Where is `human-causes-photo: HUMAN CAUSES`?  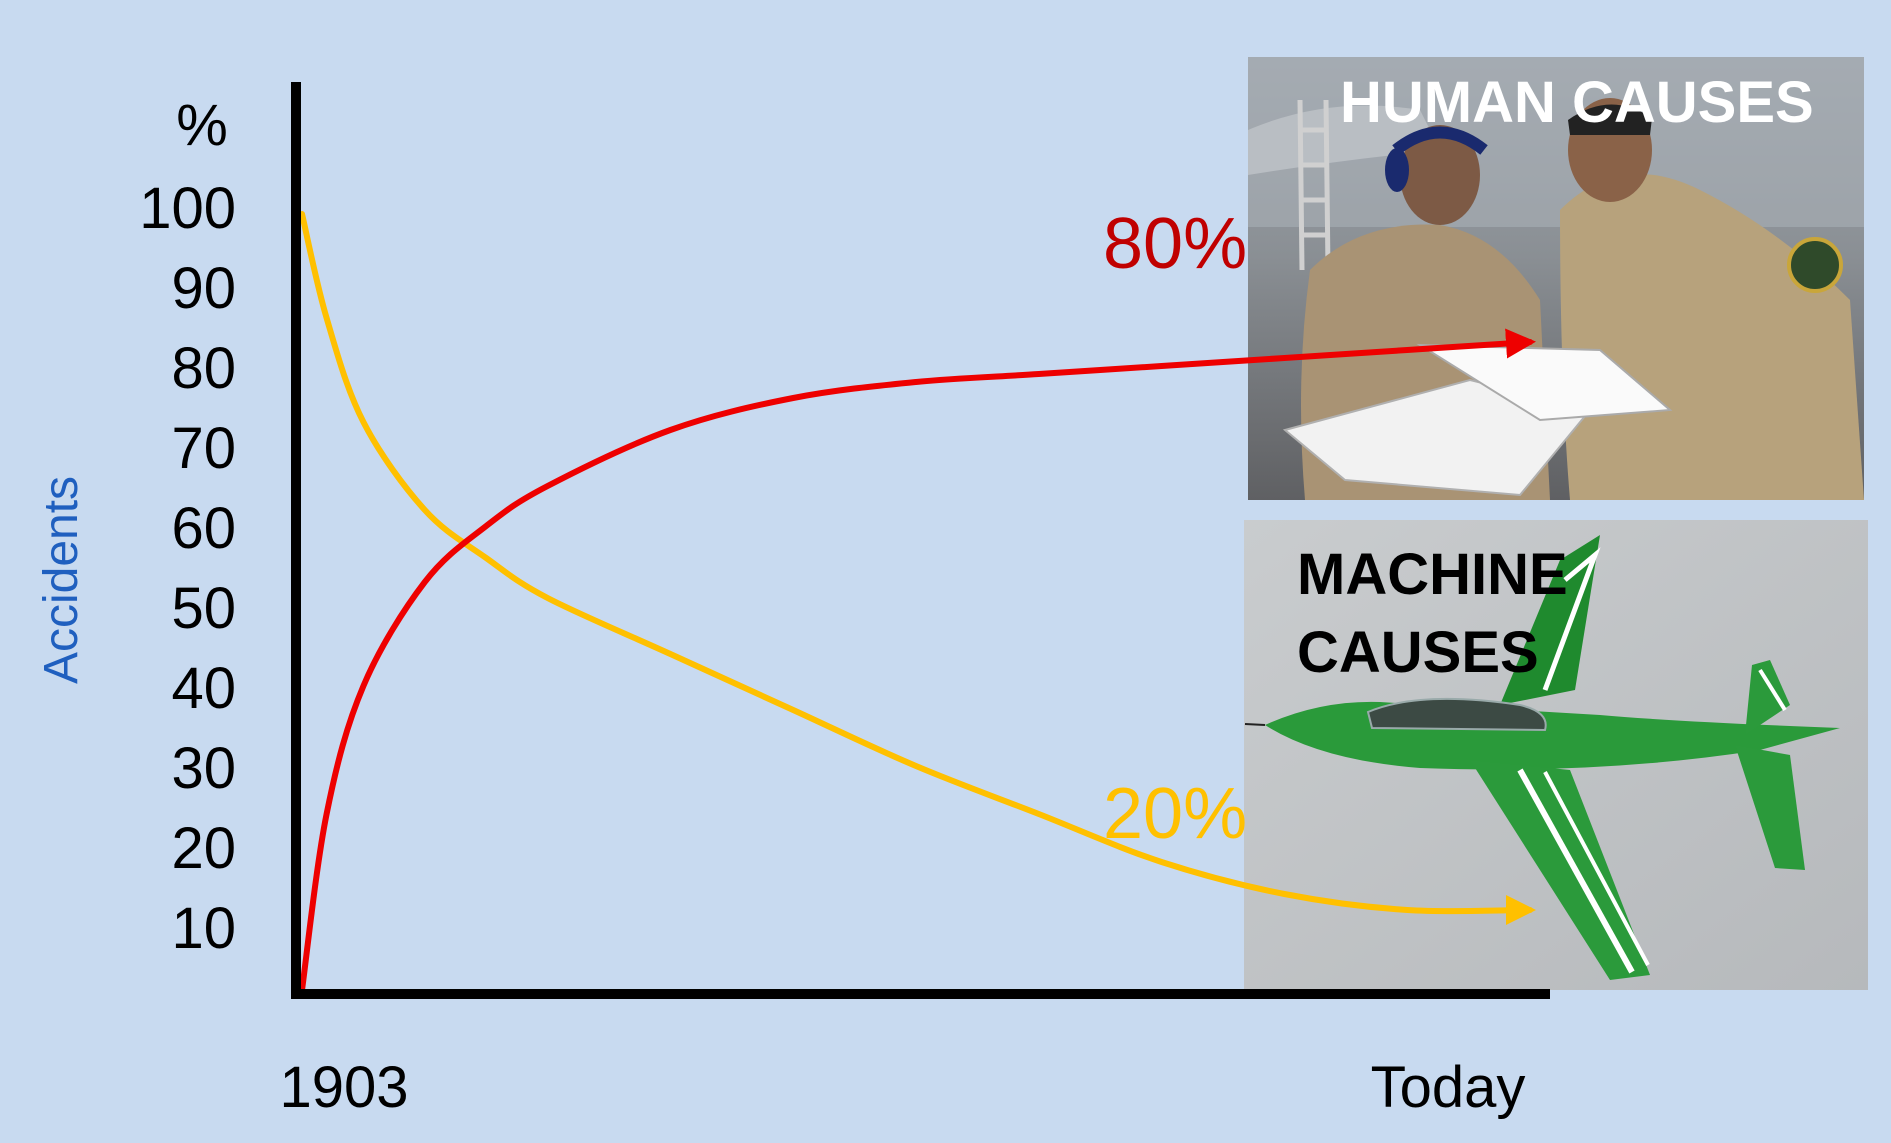
human-causes-photo: HUMAN CAUSES is located at coordinates (1556, 278).